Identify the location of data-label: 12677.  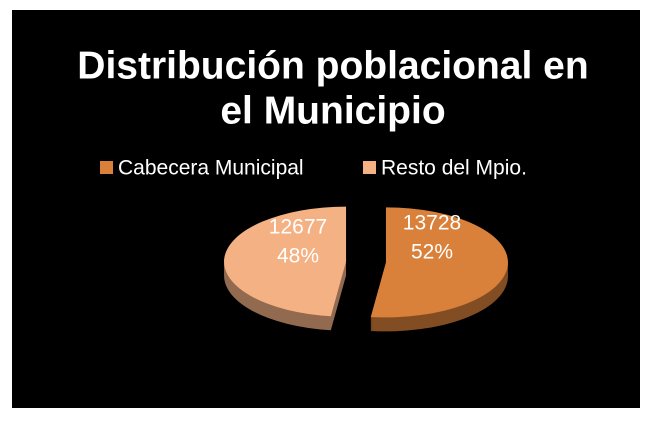
(298, 227).